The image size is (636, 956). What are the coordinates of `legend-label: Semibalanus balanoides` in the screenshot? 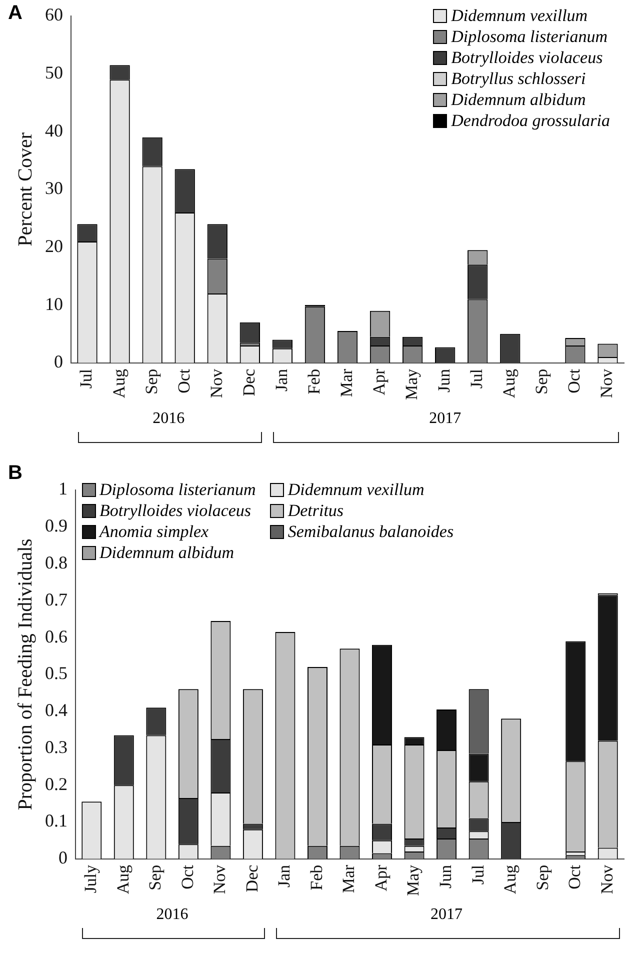 It's located at (371, 532).